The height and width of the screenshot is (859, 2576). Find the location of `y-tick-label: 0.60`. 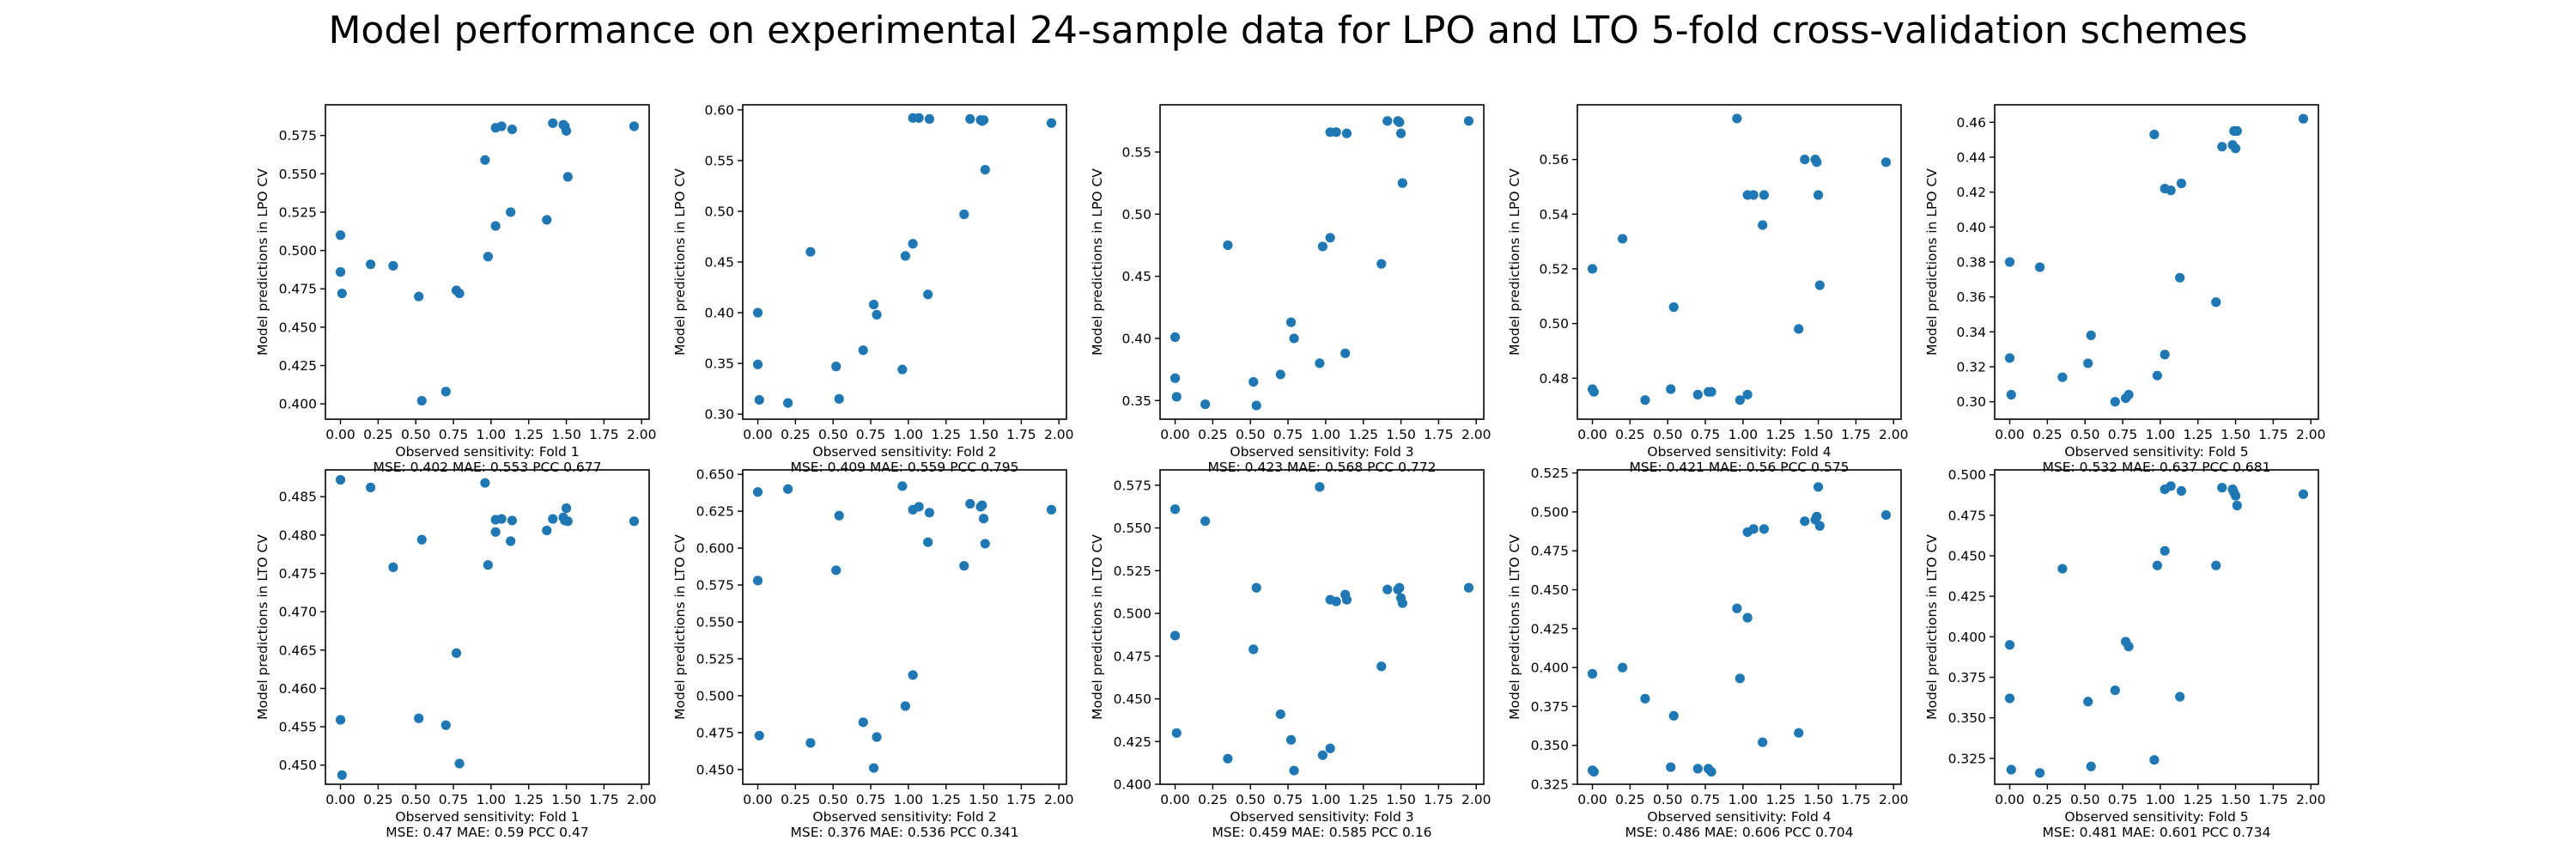

y-tick-label: 0.60 is located at coordinates (719, 110).